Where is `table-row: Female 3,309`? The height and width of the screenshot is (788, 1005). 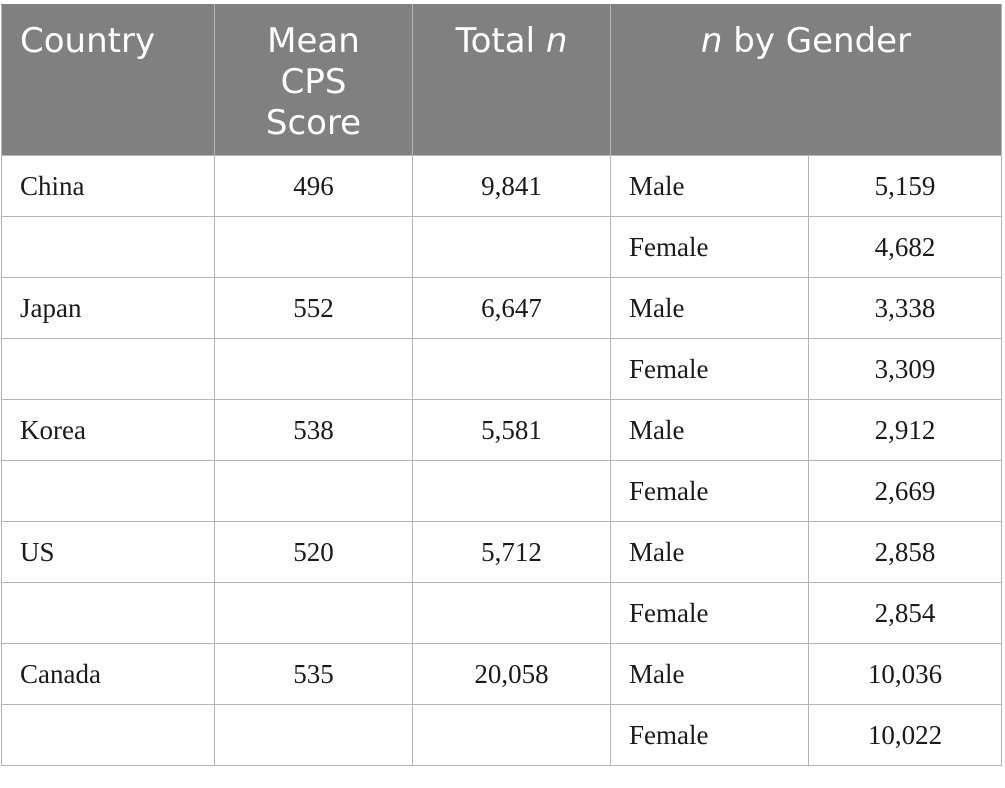
table-row: Female 3,309 is located at coordinates (501, 369).